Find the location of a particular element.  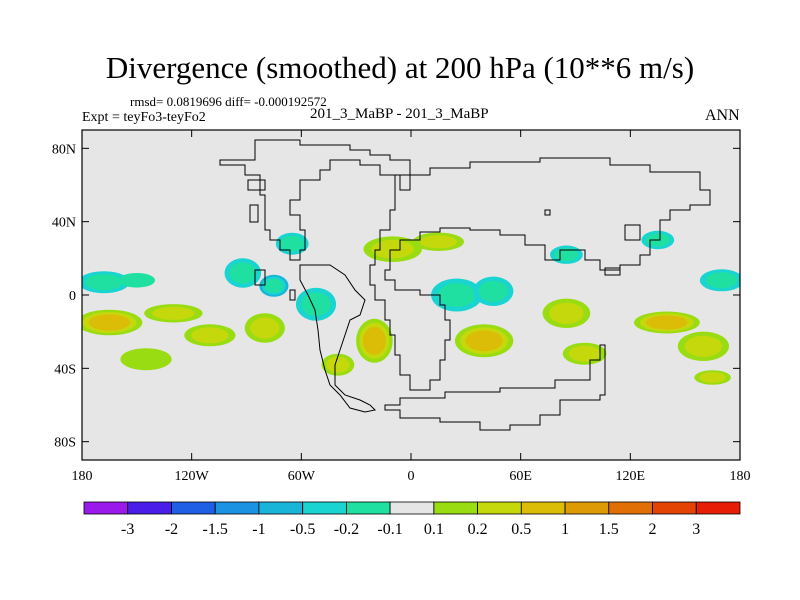

field-region-mediterranean is located at coordinates (438, 241).